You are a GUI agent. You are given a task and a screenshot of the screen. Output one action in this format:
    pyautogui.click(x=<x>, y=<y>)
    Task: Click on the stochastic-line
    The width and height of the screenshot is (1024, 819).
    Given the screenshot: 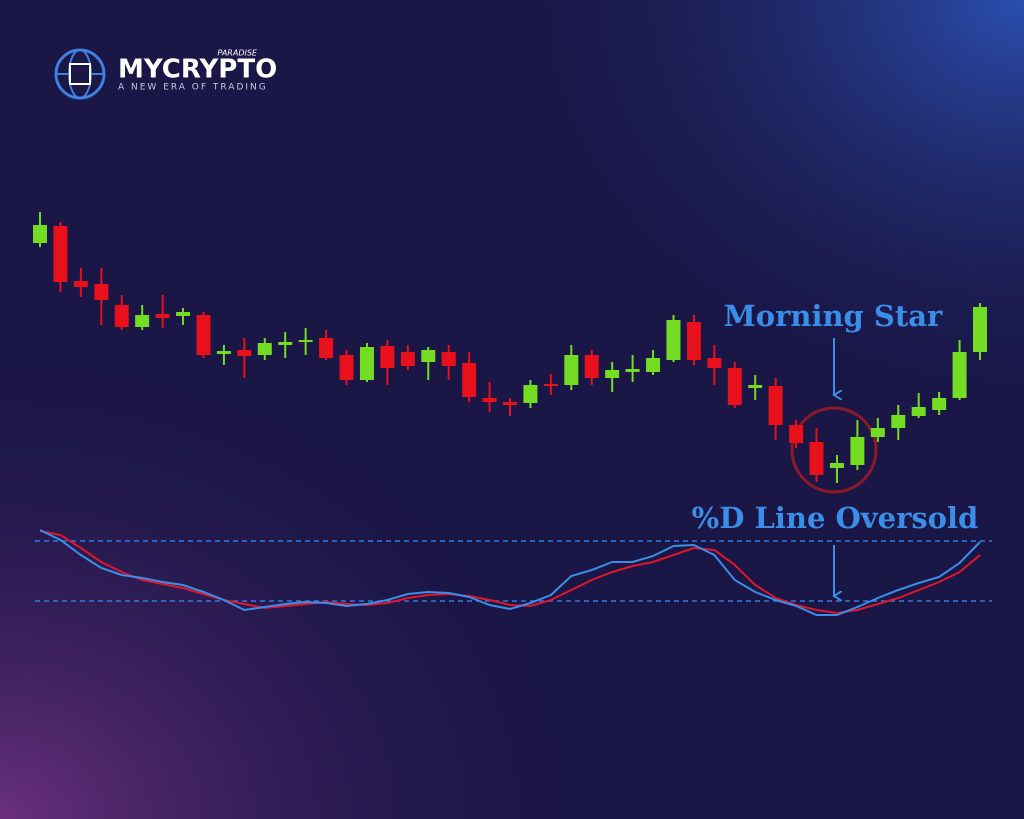 What is the action you would take?
    pyautogui.click(x=510, y=572)
    